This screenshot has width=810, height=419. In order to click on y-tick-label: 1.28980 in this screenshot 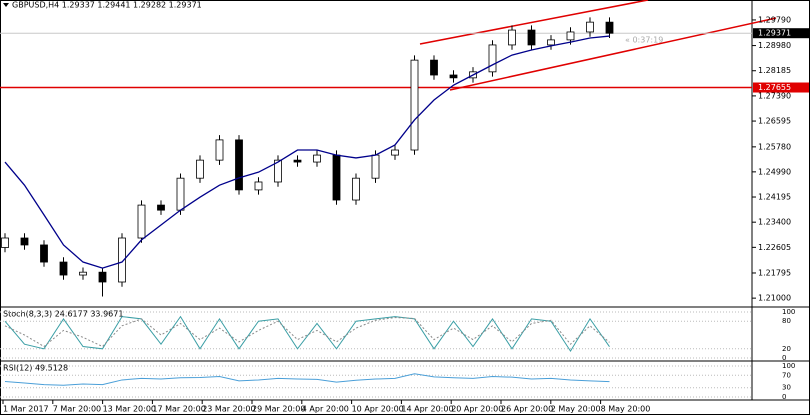, I will do `click(774, 45)`.